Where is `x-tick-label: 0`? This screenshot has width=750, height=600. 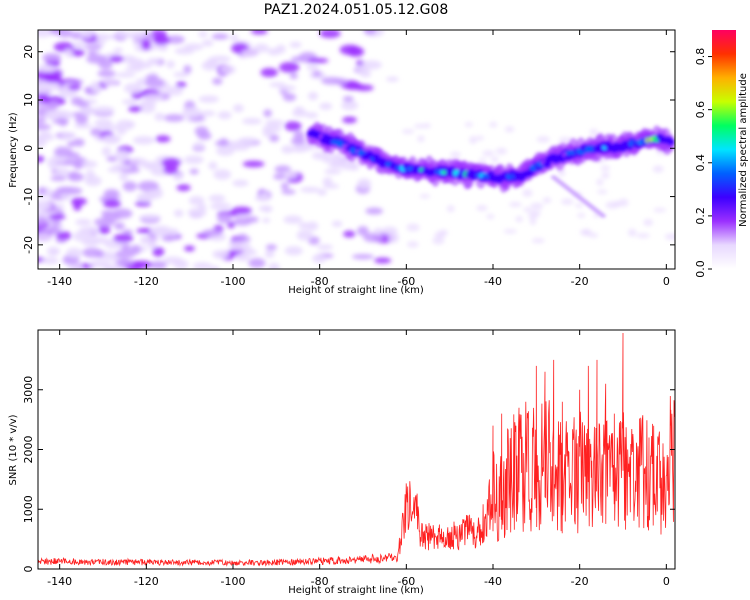
x-tick-label: 0 is located at coordinates (666, 281).